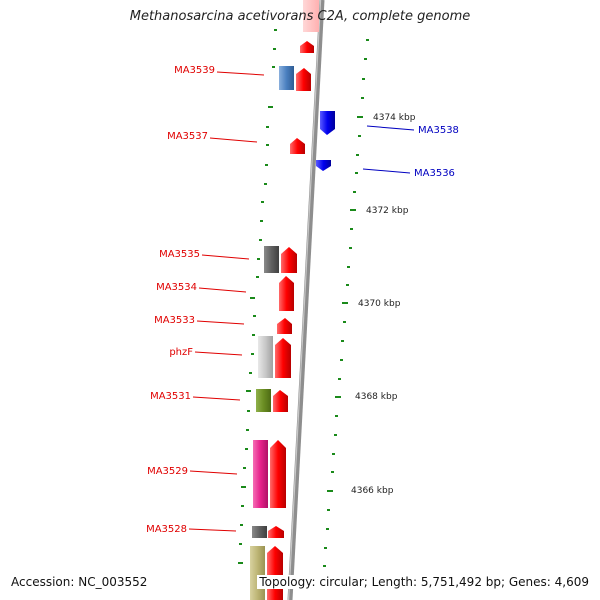 Image resolution: width=600 pixels, height=600 pixels. What do you see at coordinates (327, 123) in the screenshot?
I see `gene-ma3538` at bounding box center [327, 123].